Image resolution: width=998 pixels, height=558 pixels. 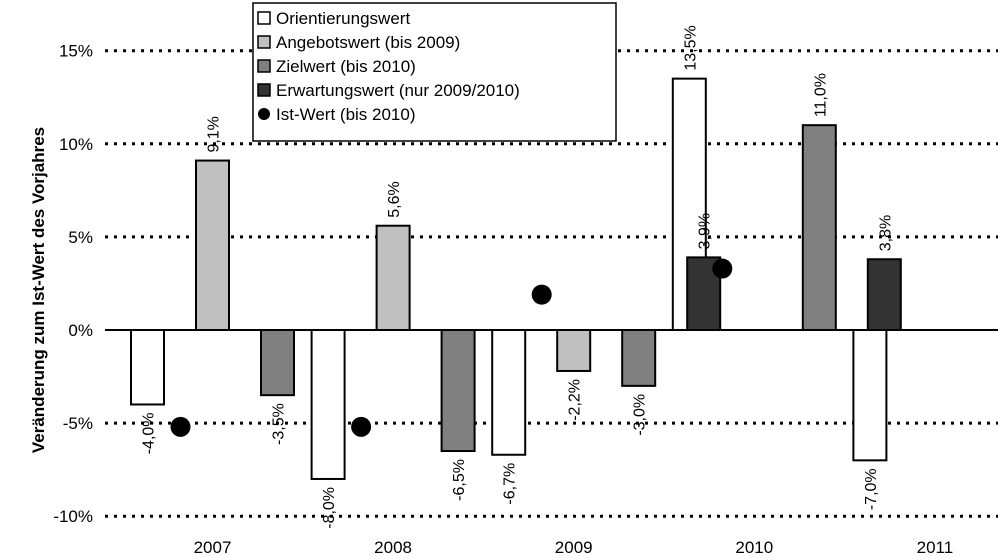 I want to click on legend-label: Erwartungswert (nur 2009/2010), so click(x=398, y=90).